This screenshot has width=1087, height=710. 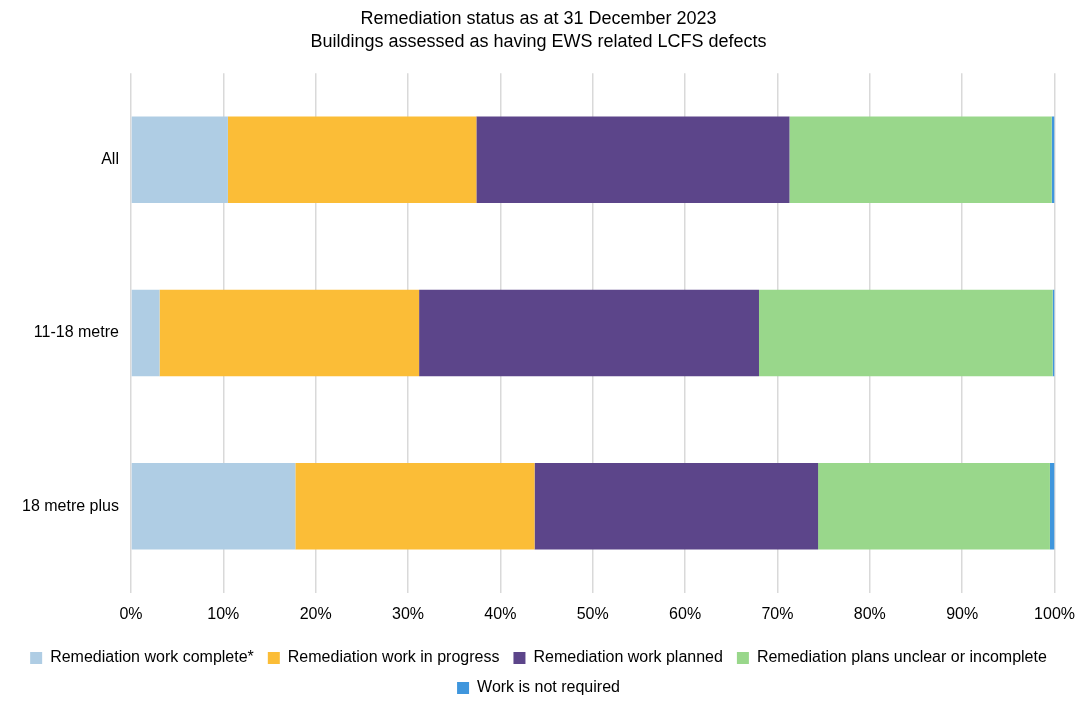 I want to click on x-tick-label: 90%, so click(x=962, y=613).